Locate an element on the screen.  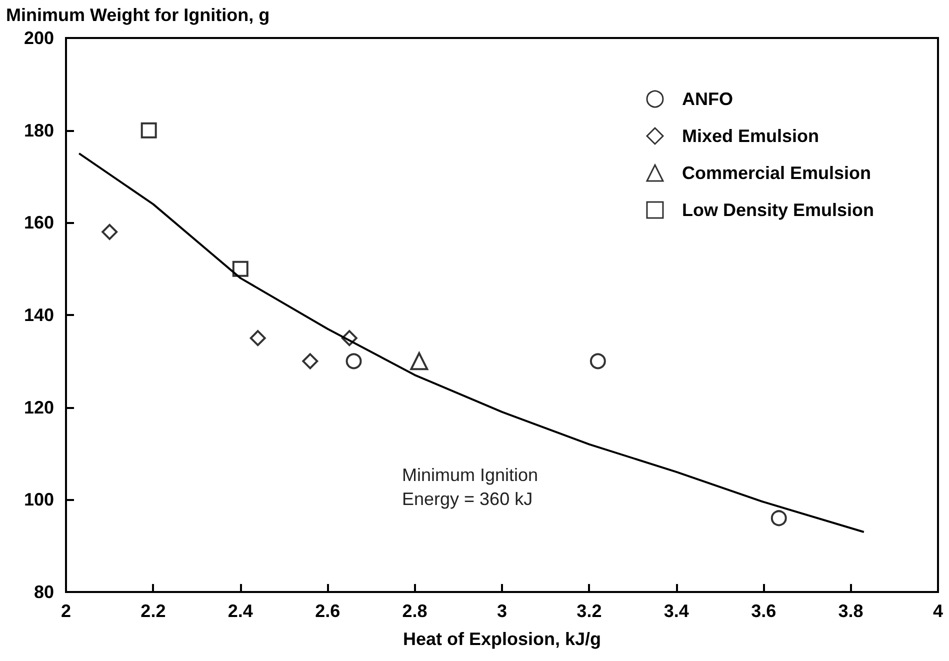
x-tick-label: 2.2 is located at coordinates (153, 611).